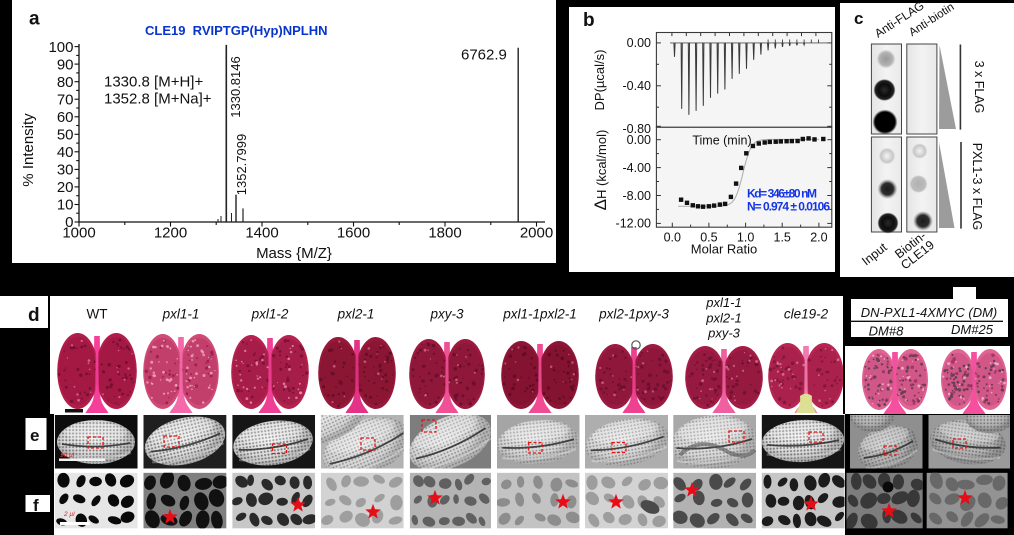  Describe the element at coordinates (972, 329) in the screenshot. I see `svg-text: DM#25` at that location.